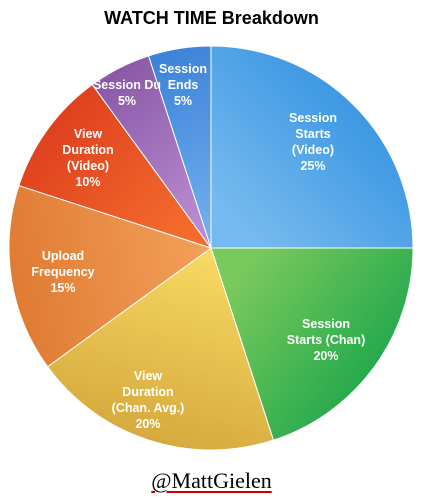 This screenshot has height=504, width=423. Describe the element at coordinates (313, 142) in the screenshot. I see `slice-label: Session Starts (Video) 25%` at that location.